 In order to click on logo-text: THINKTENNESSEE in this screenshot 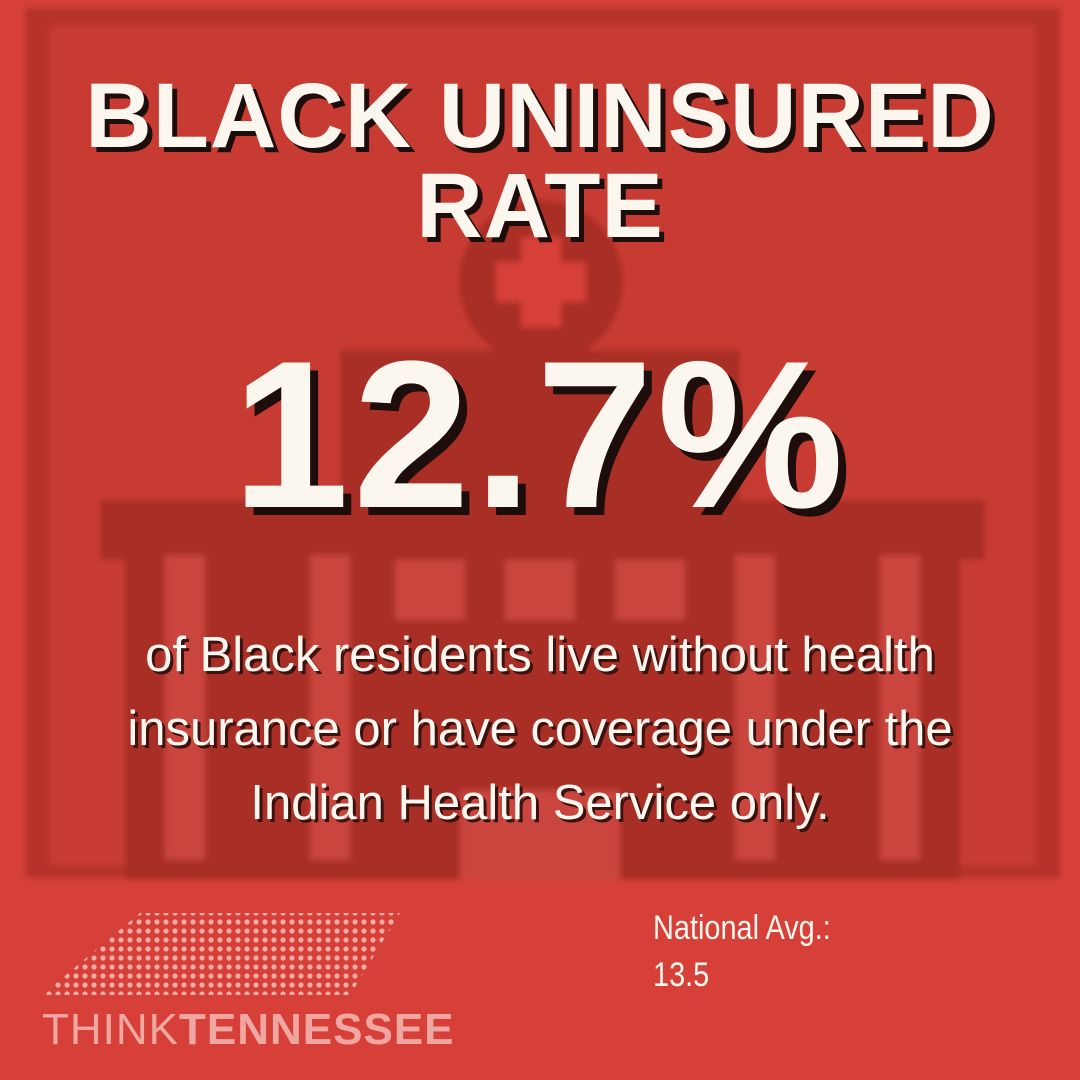, I will do `click(248, 1030)`.